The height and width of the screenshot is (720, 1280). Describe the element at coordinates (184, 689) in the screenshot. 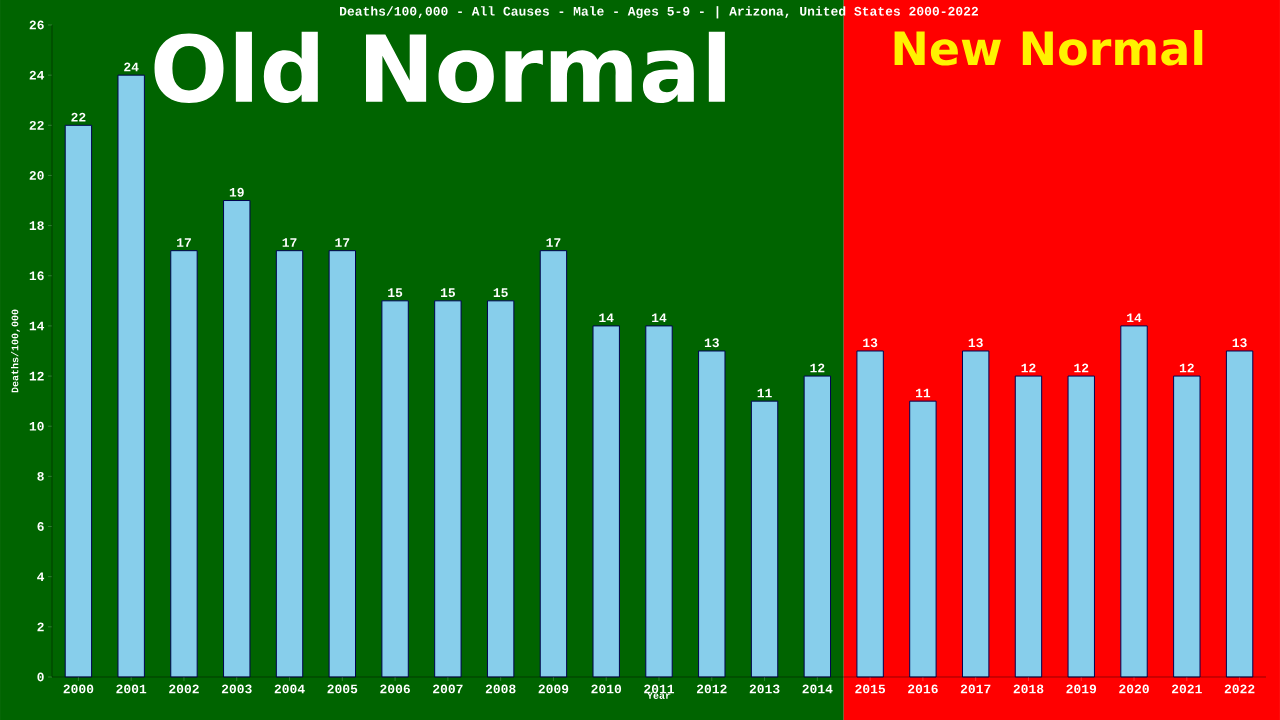

I see `x-tick-label: 2002` at that location.